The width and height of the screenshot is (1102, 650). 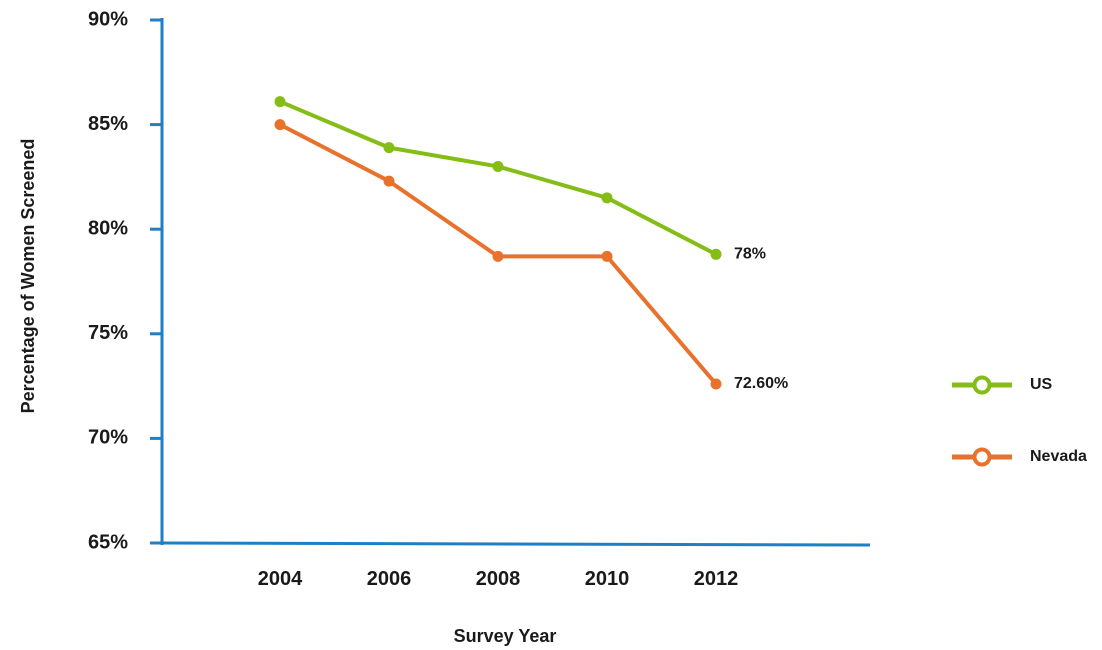 What do you see at coordinates (750, 254) in the screenshot?
I see `data-label: 78%` at bounding box center [750, 254].